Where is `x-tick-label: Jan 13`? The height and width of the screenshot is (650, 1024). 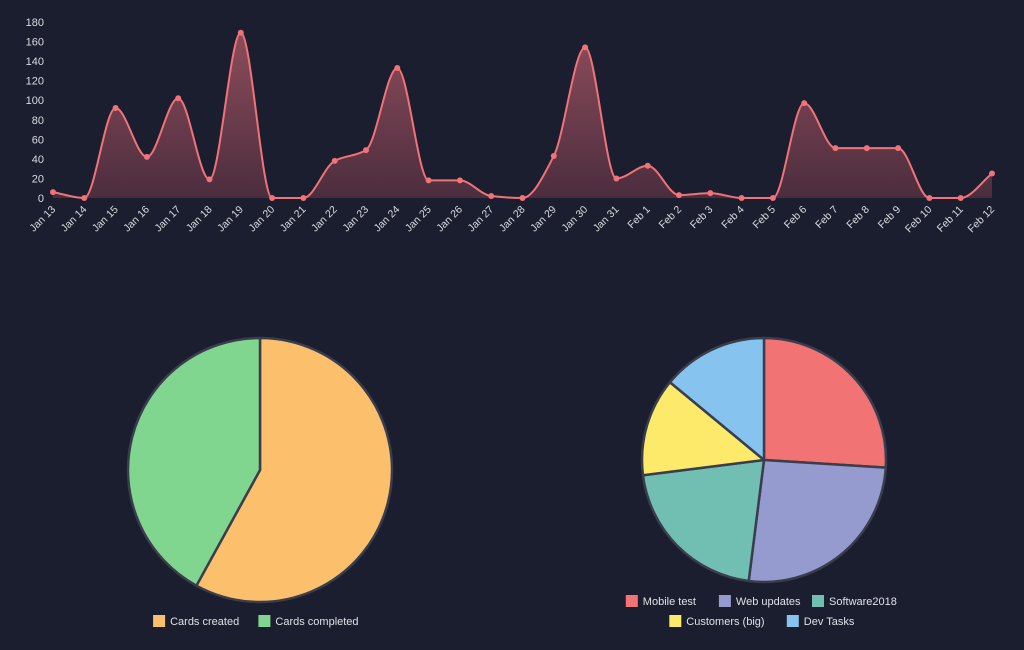 x-tick-label: Jan 13 is located at coordinates (42, 219).